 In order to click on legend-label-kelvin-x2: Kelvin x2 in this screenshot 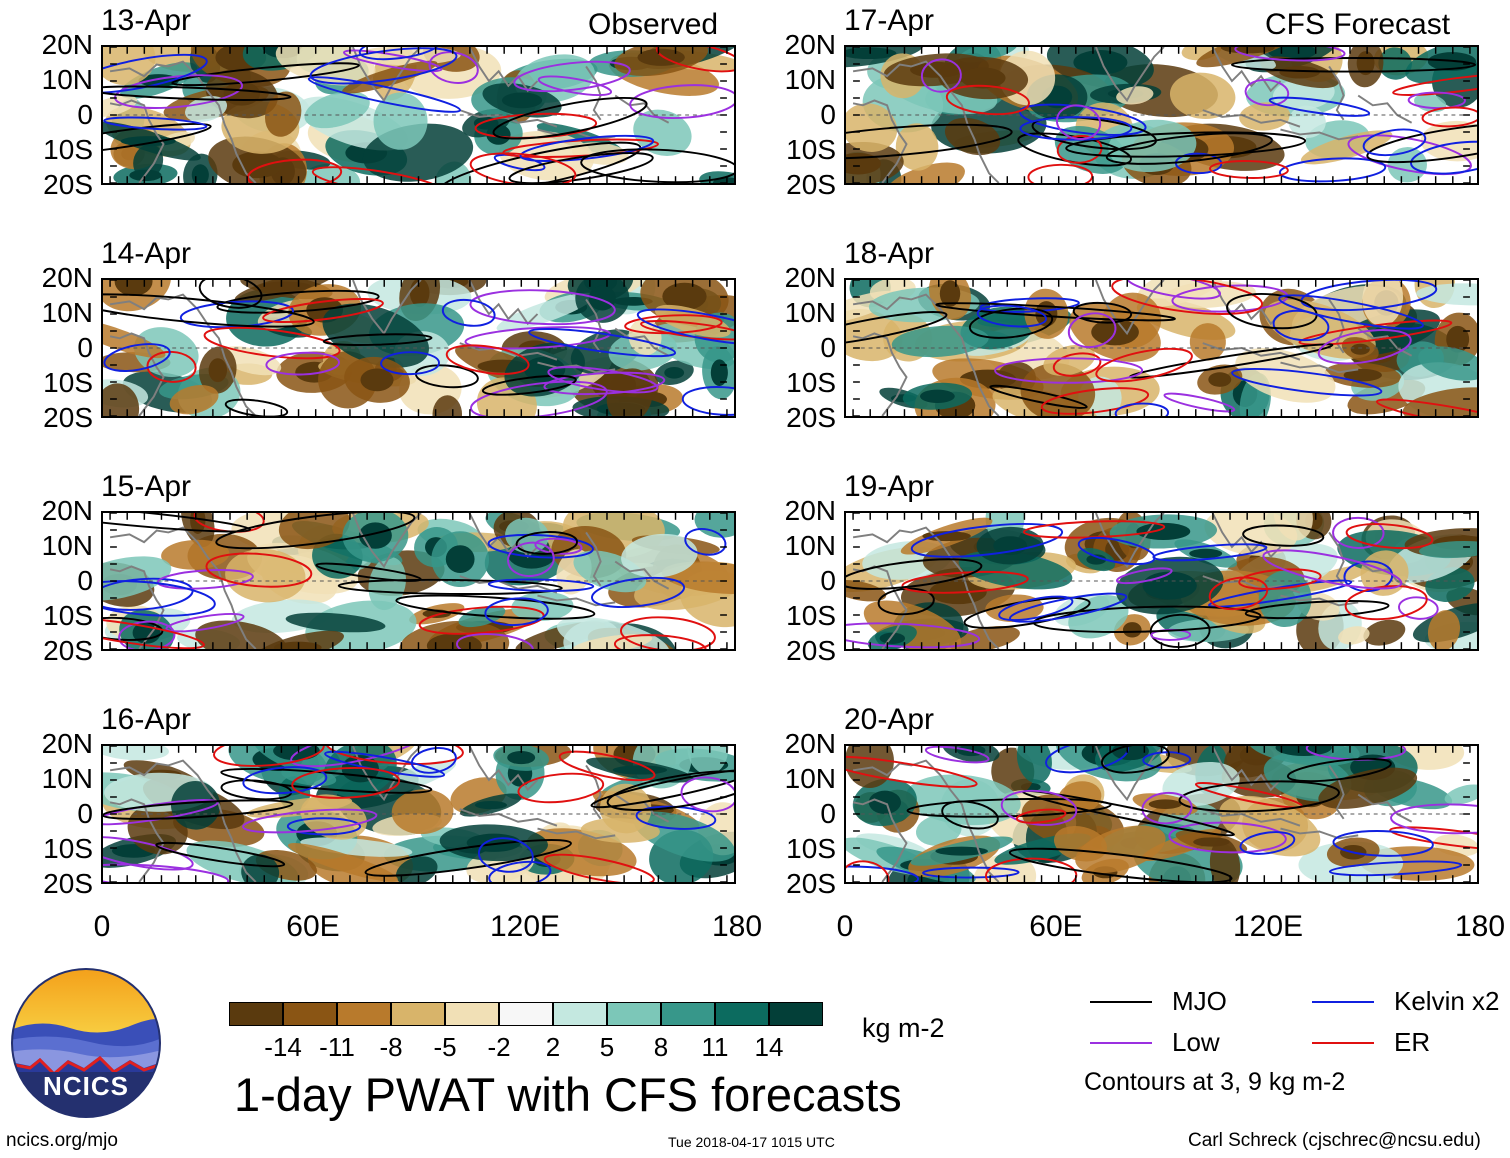, I will do `click(1447, 1001)`.